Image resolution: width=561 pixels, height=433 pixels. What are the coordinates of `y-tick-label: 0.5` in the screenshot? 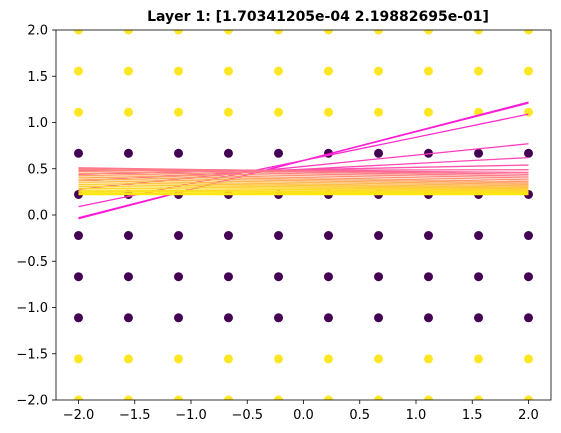 It's located at (37, 169).